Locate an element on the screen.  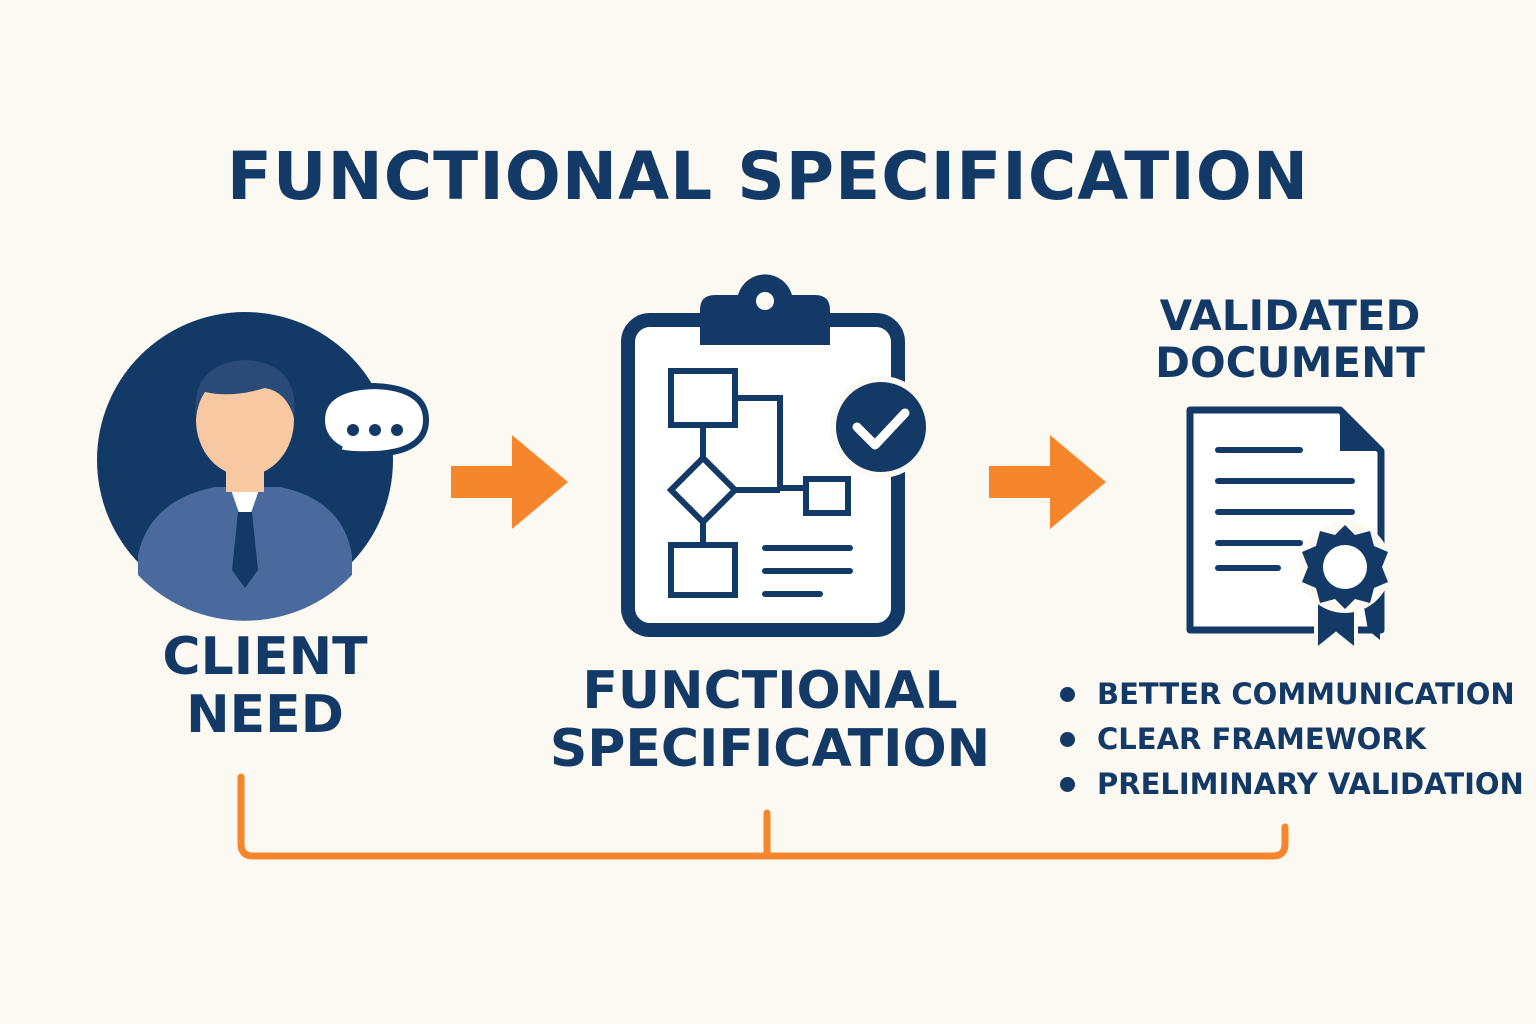
certified-document-icon is located at coordinates (1288, 530).